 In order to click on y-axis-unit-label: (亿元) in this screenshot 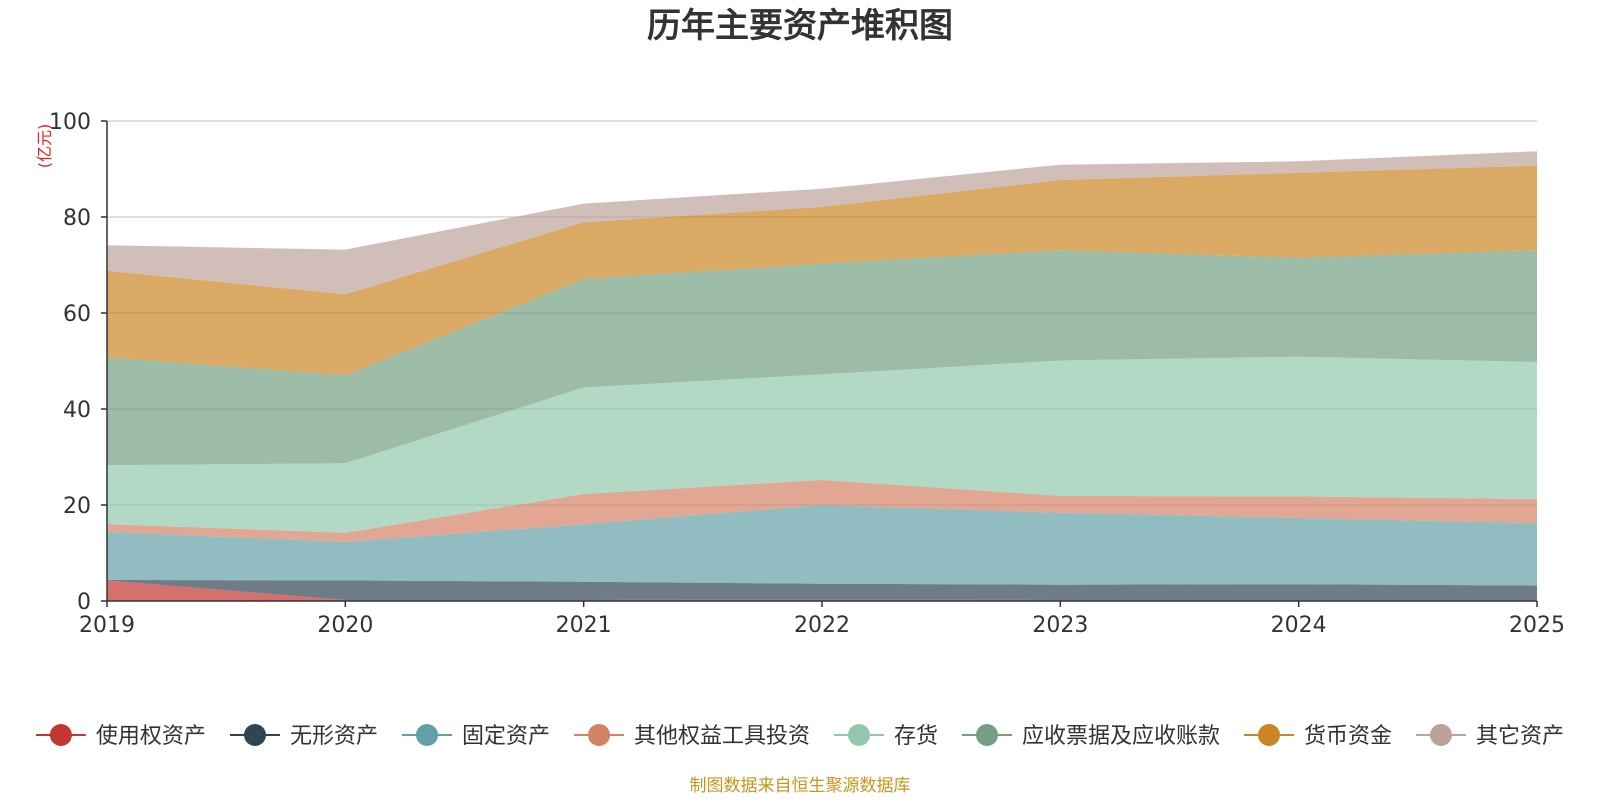, I will do `click(44, 146)`.